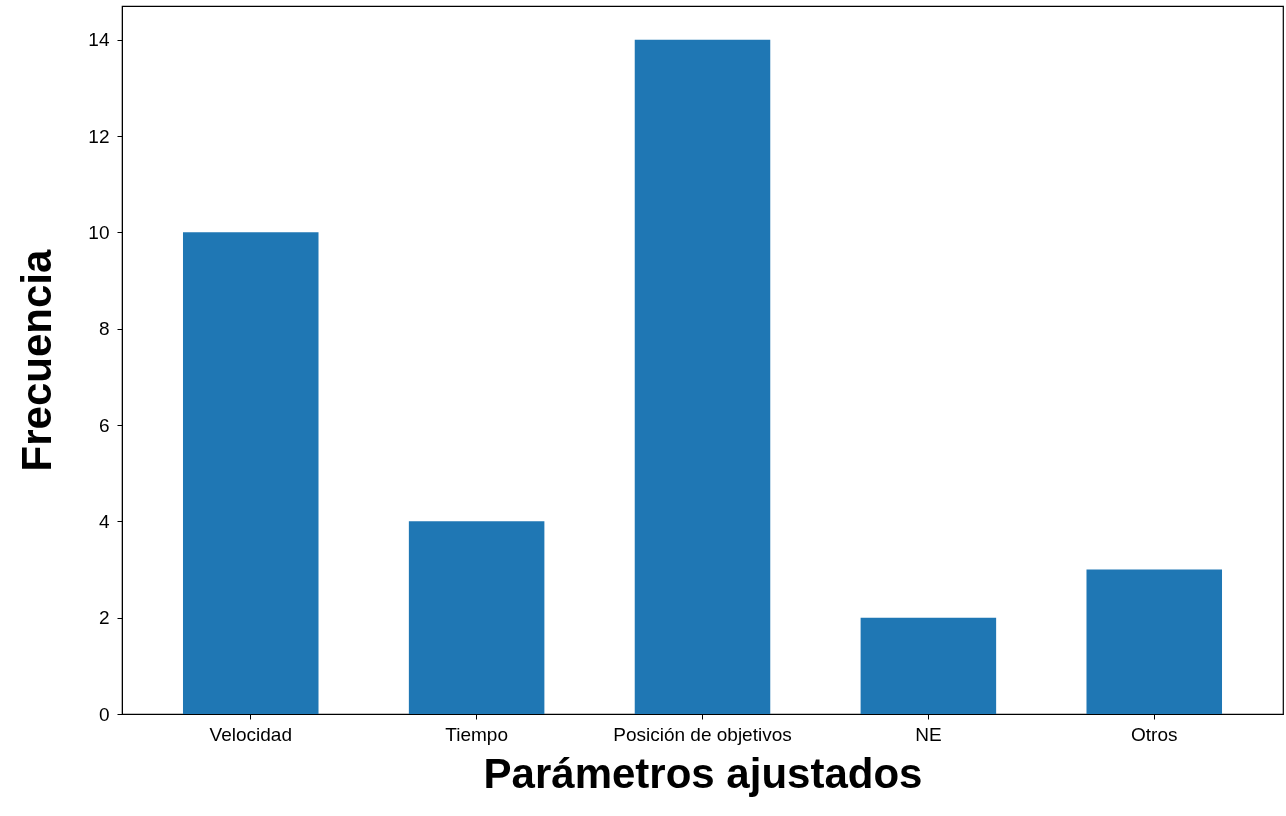 Image resolution: width=1286 pixels, height=816 pixels. What do you see at coordinates (99, 136) in the screenshot?
I see `y-tick-label: 12` at bounding box center [99, 136].